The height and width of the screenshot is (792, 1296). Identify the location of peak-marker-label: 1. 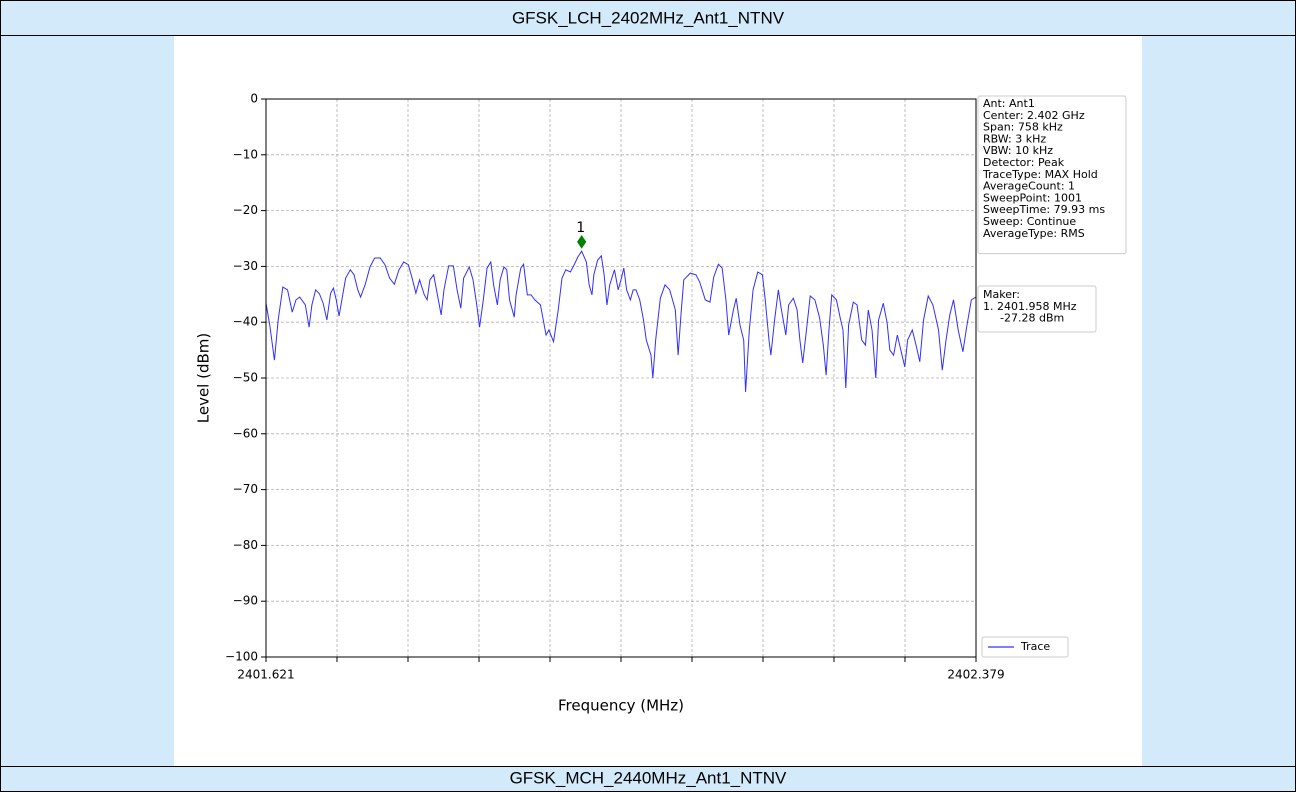
(580, 228).